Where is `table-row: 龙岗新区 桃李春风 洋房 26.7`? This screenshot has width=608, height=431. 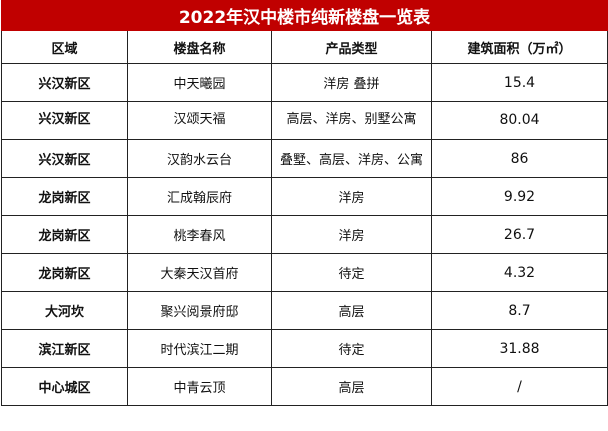
table-row: 龙岗新区 桃李春风 洋房 26.7 is located at coordinates (304, 234).